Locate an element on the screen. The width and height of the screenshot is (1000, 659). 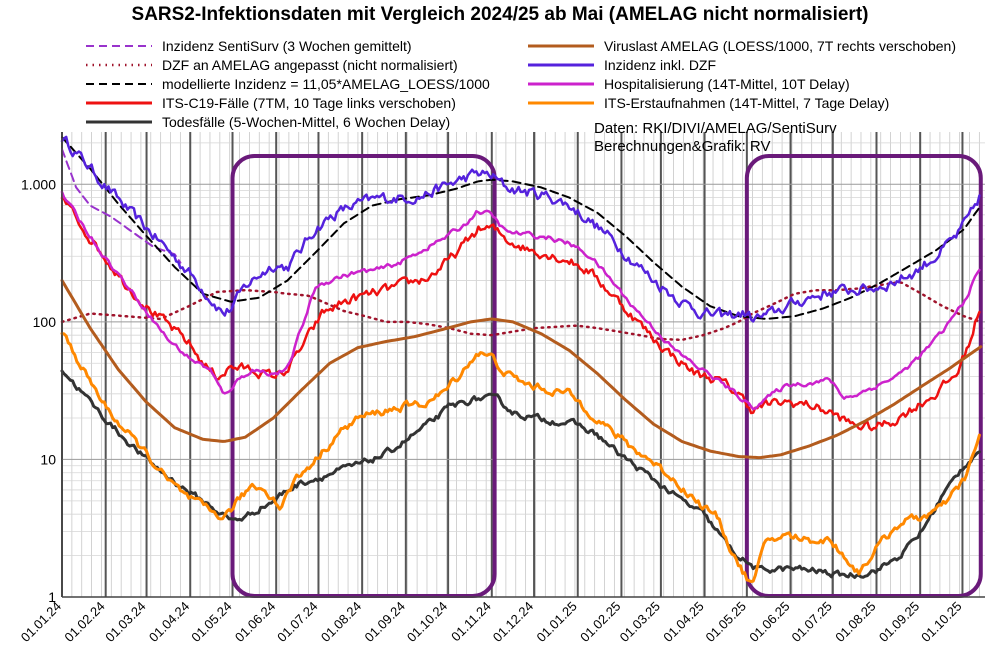
x-tick-label: 01.03.25 is located at coordinates (640, 622).